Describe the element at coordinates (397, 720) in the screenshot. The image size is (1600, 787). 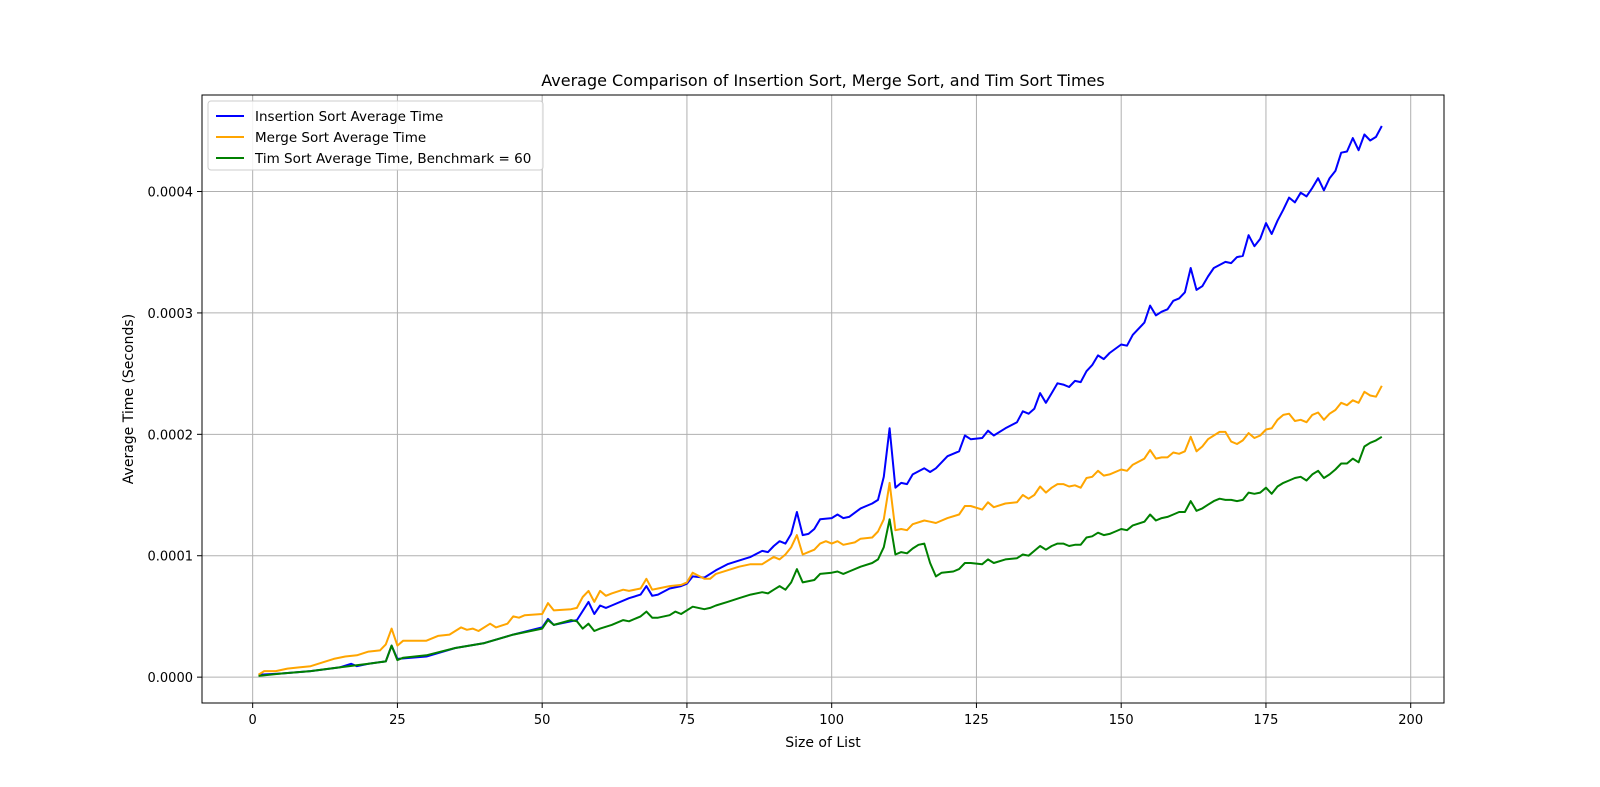
I see `x-tick-label: 25` at that location.